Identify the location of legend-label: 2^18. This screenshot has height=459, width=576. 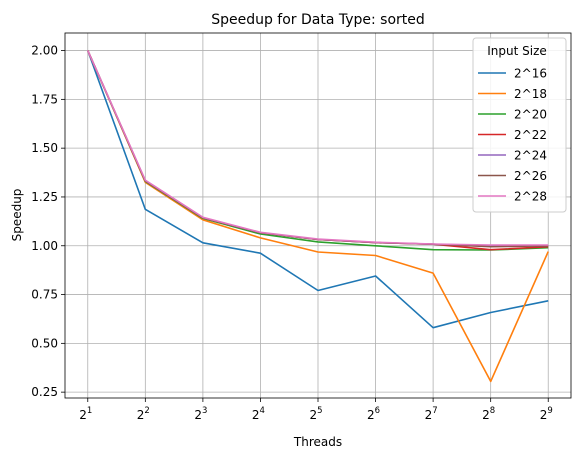
(530, 94).